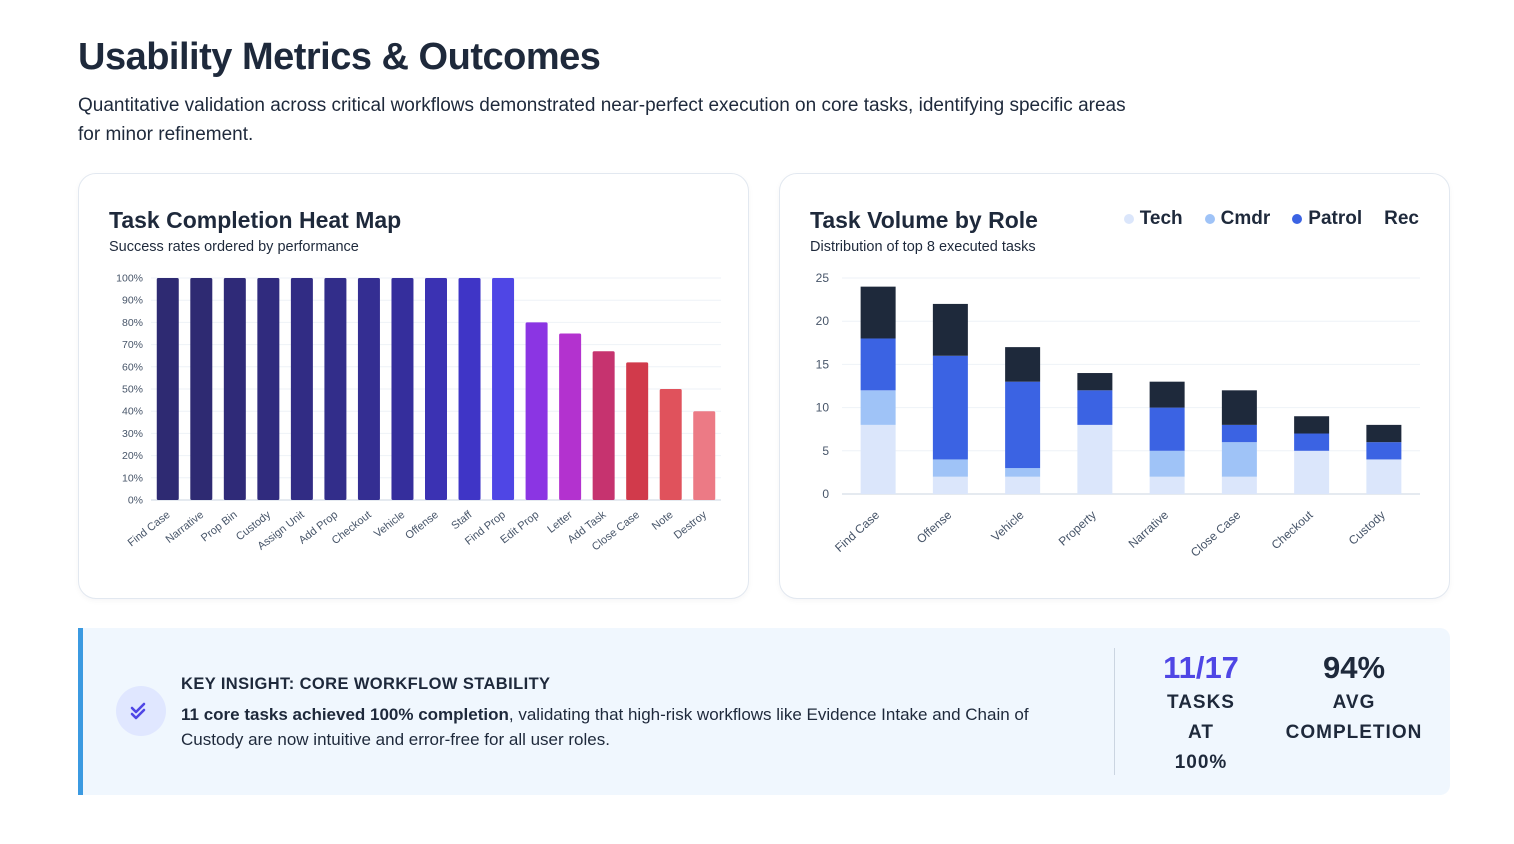 The image size is (1514, 844). Describe the element at coordinates (825, 451) in the screenshot. I see `y-tick-label: 5` at that location.